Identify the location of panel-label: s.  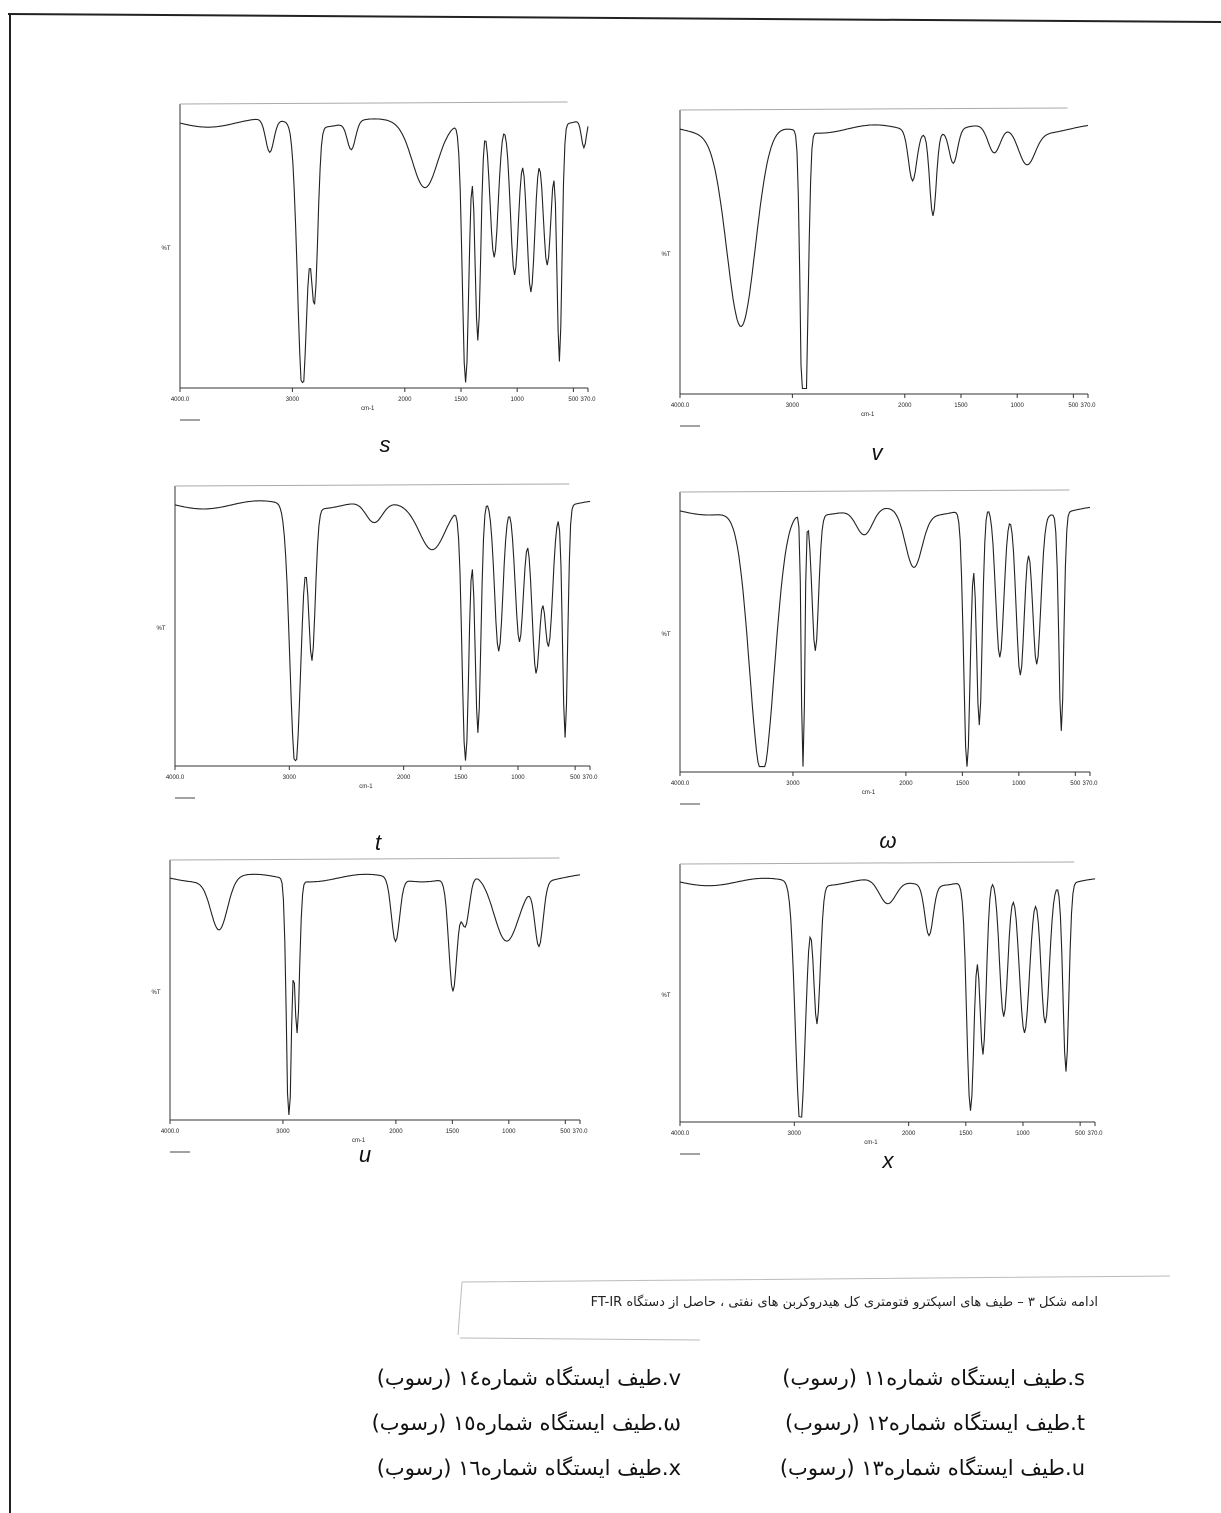
(385, 444).